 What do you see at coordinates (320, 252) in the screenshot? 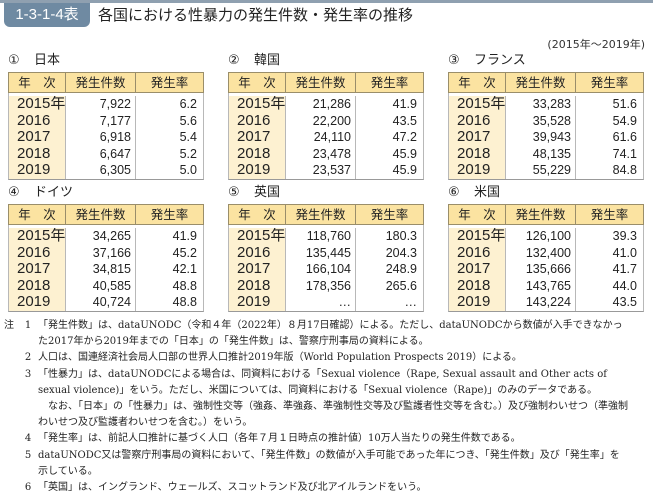
I see `count-cell: 135,445` at bounding box center [320, 252].